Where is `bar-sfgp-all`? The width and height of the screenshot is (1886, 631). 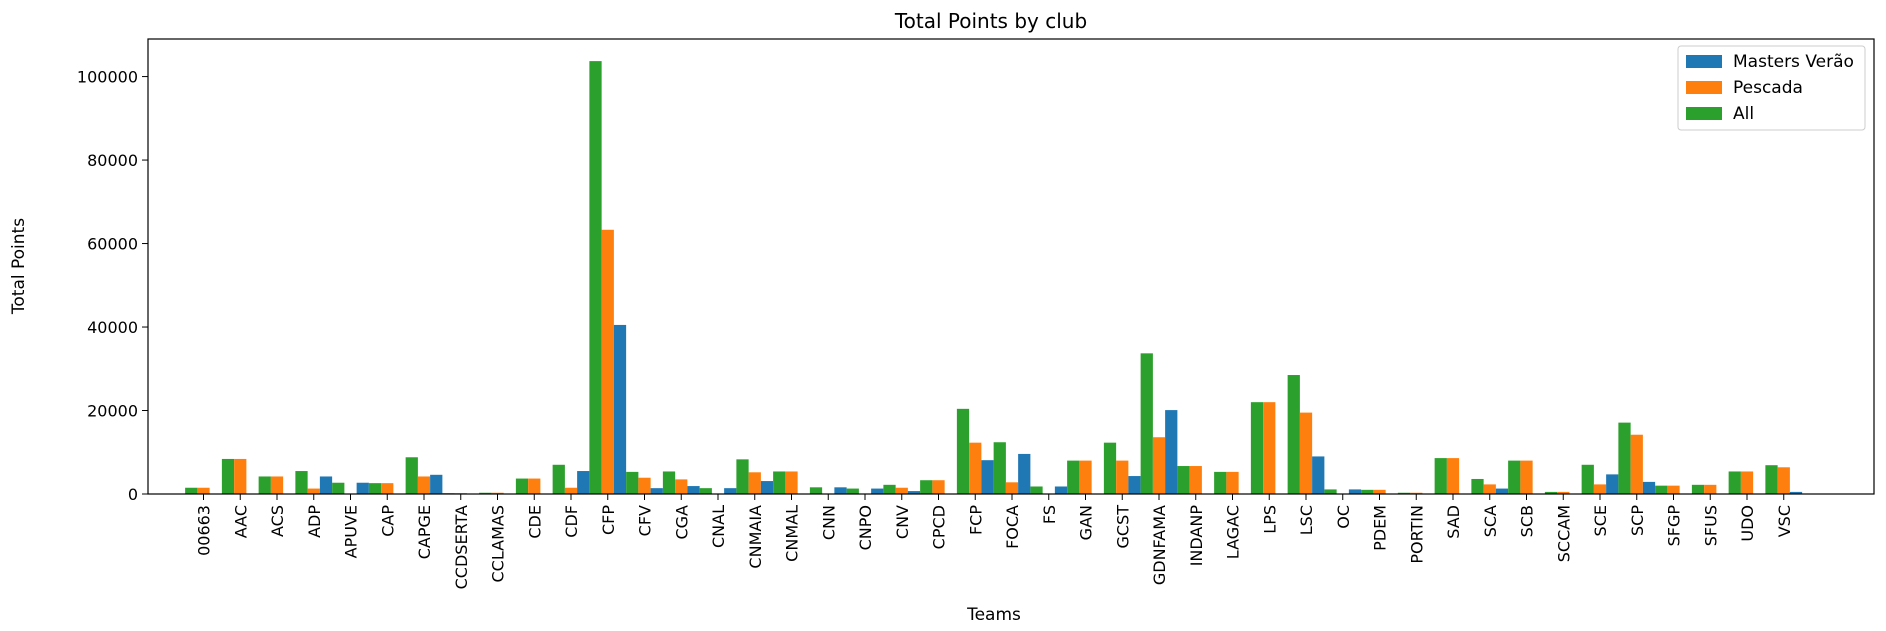 bar-sfgp-all is located at coordinates (1661, 489).